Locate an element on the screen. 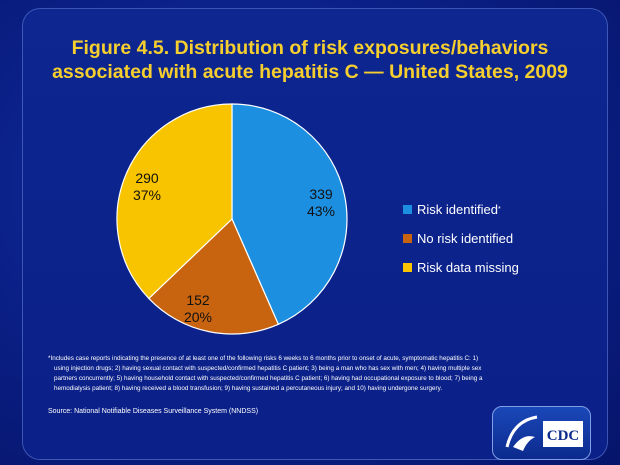  legend-item-risk-identified: Risk identified * is located at coordinates (452, 209).